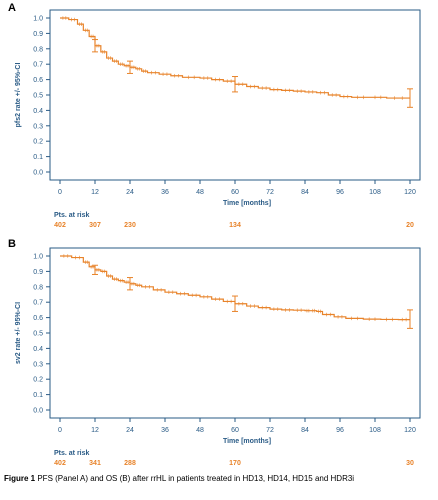 The image size is (438, 500). I want to click on risk-count: 288, so click(130, 463).